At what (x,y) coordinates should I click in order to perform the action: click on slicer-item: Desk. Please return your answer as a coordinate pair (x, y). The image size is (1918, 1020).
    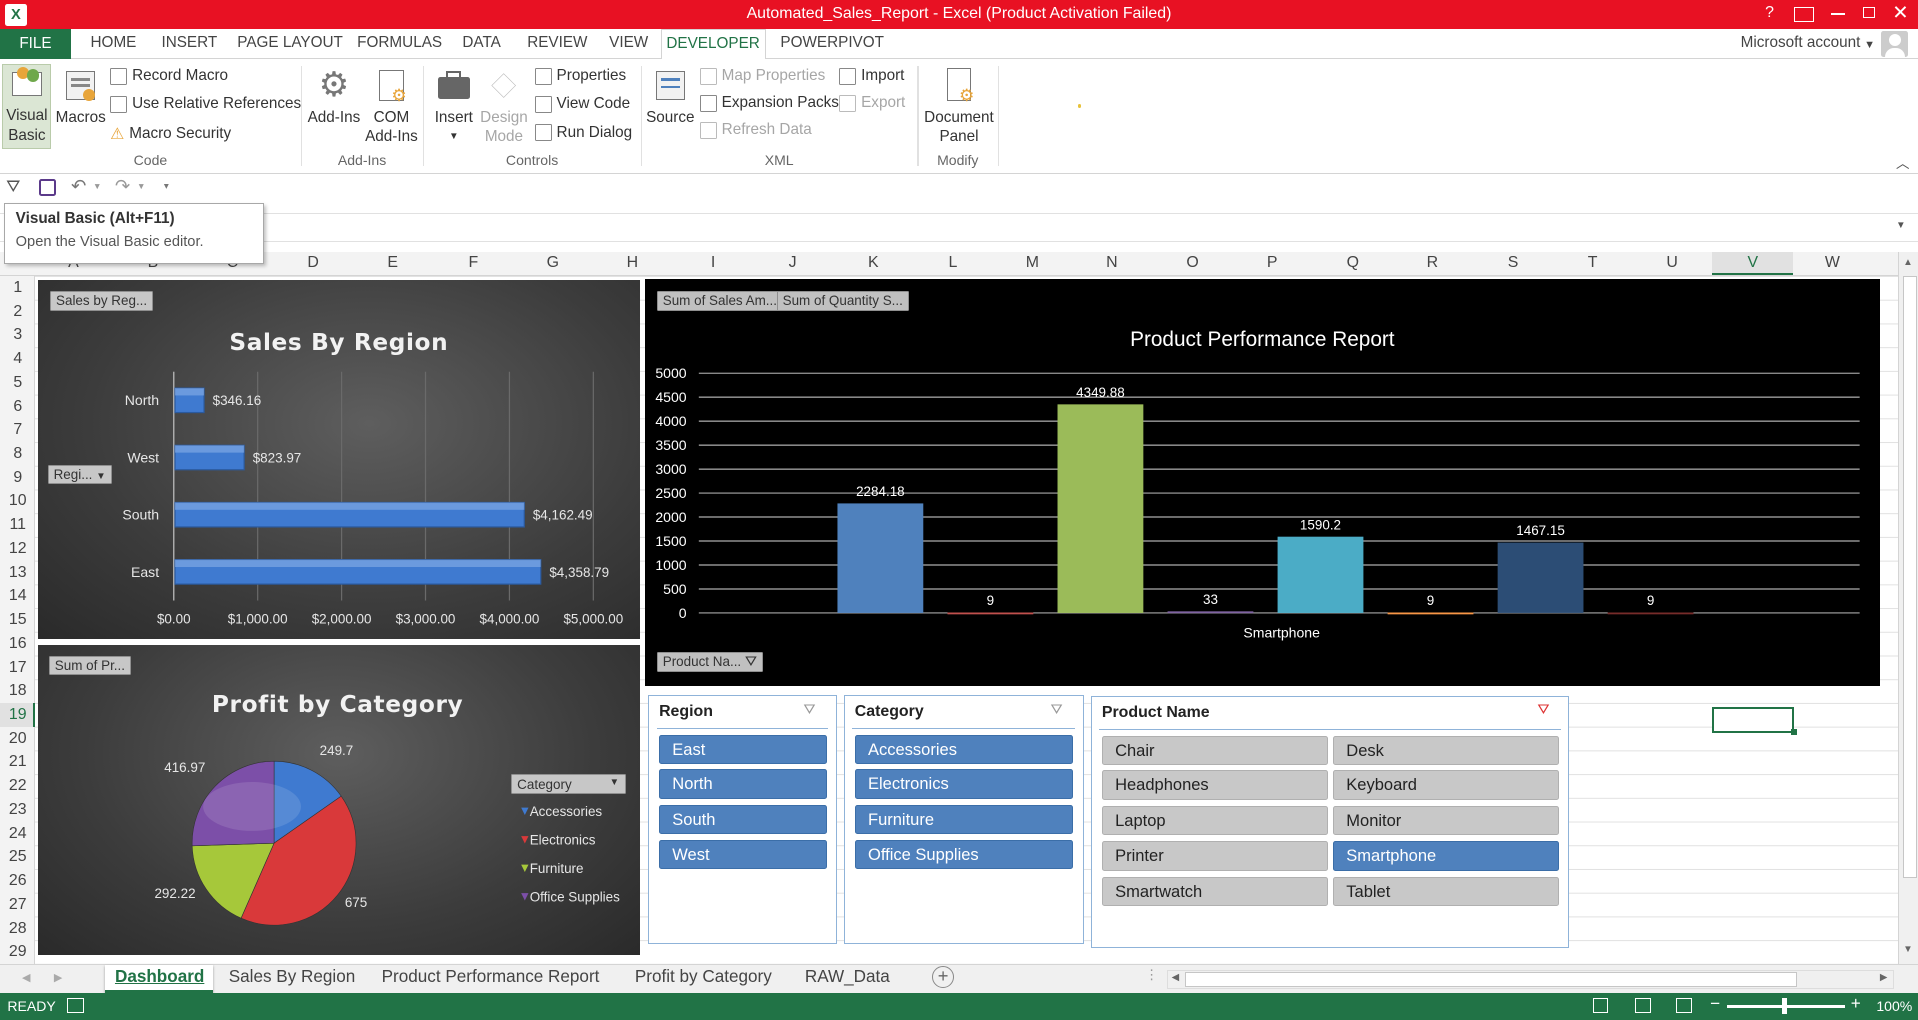
    Looking at the image, I should click on (1446, 751).